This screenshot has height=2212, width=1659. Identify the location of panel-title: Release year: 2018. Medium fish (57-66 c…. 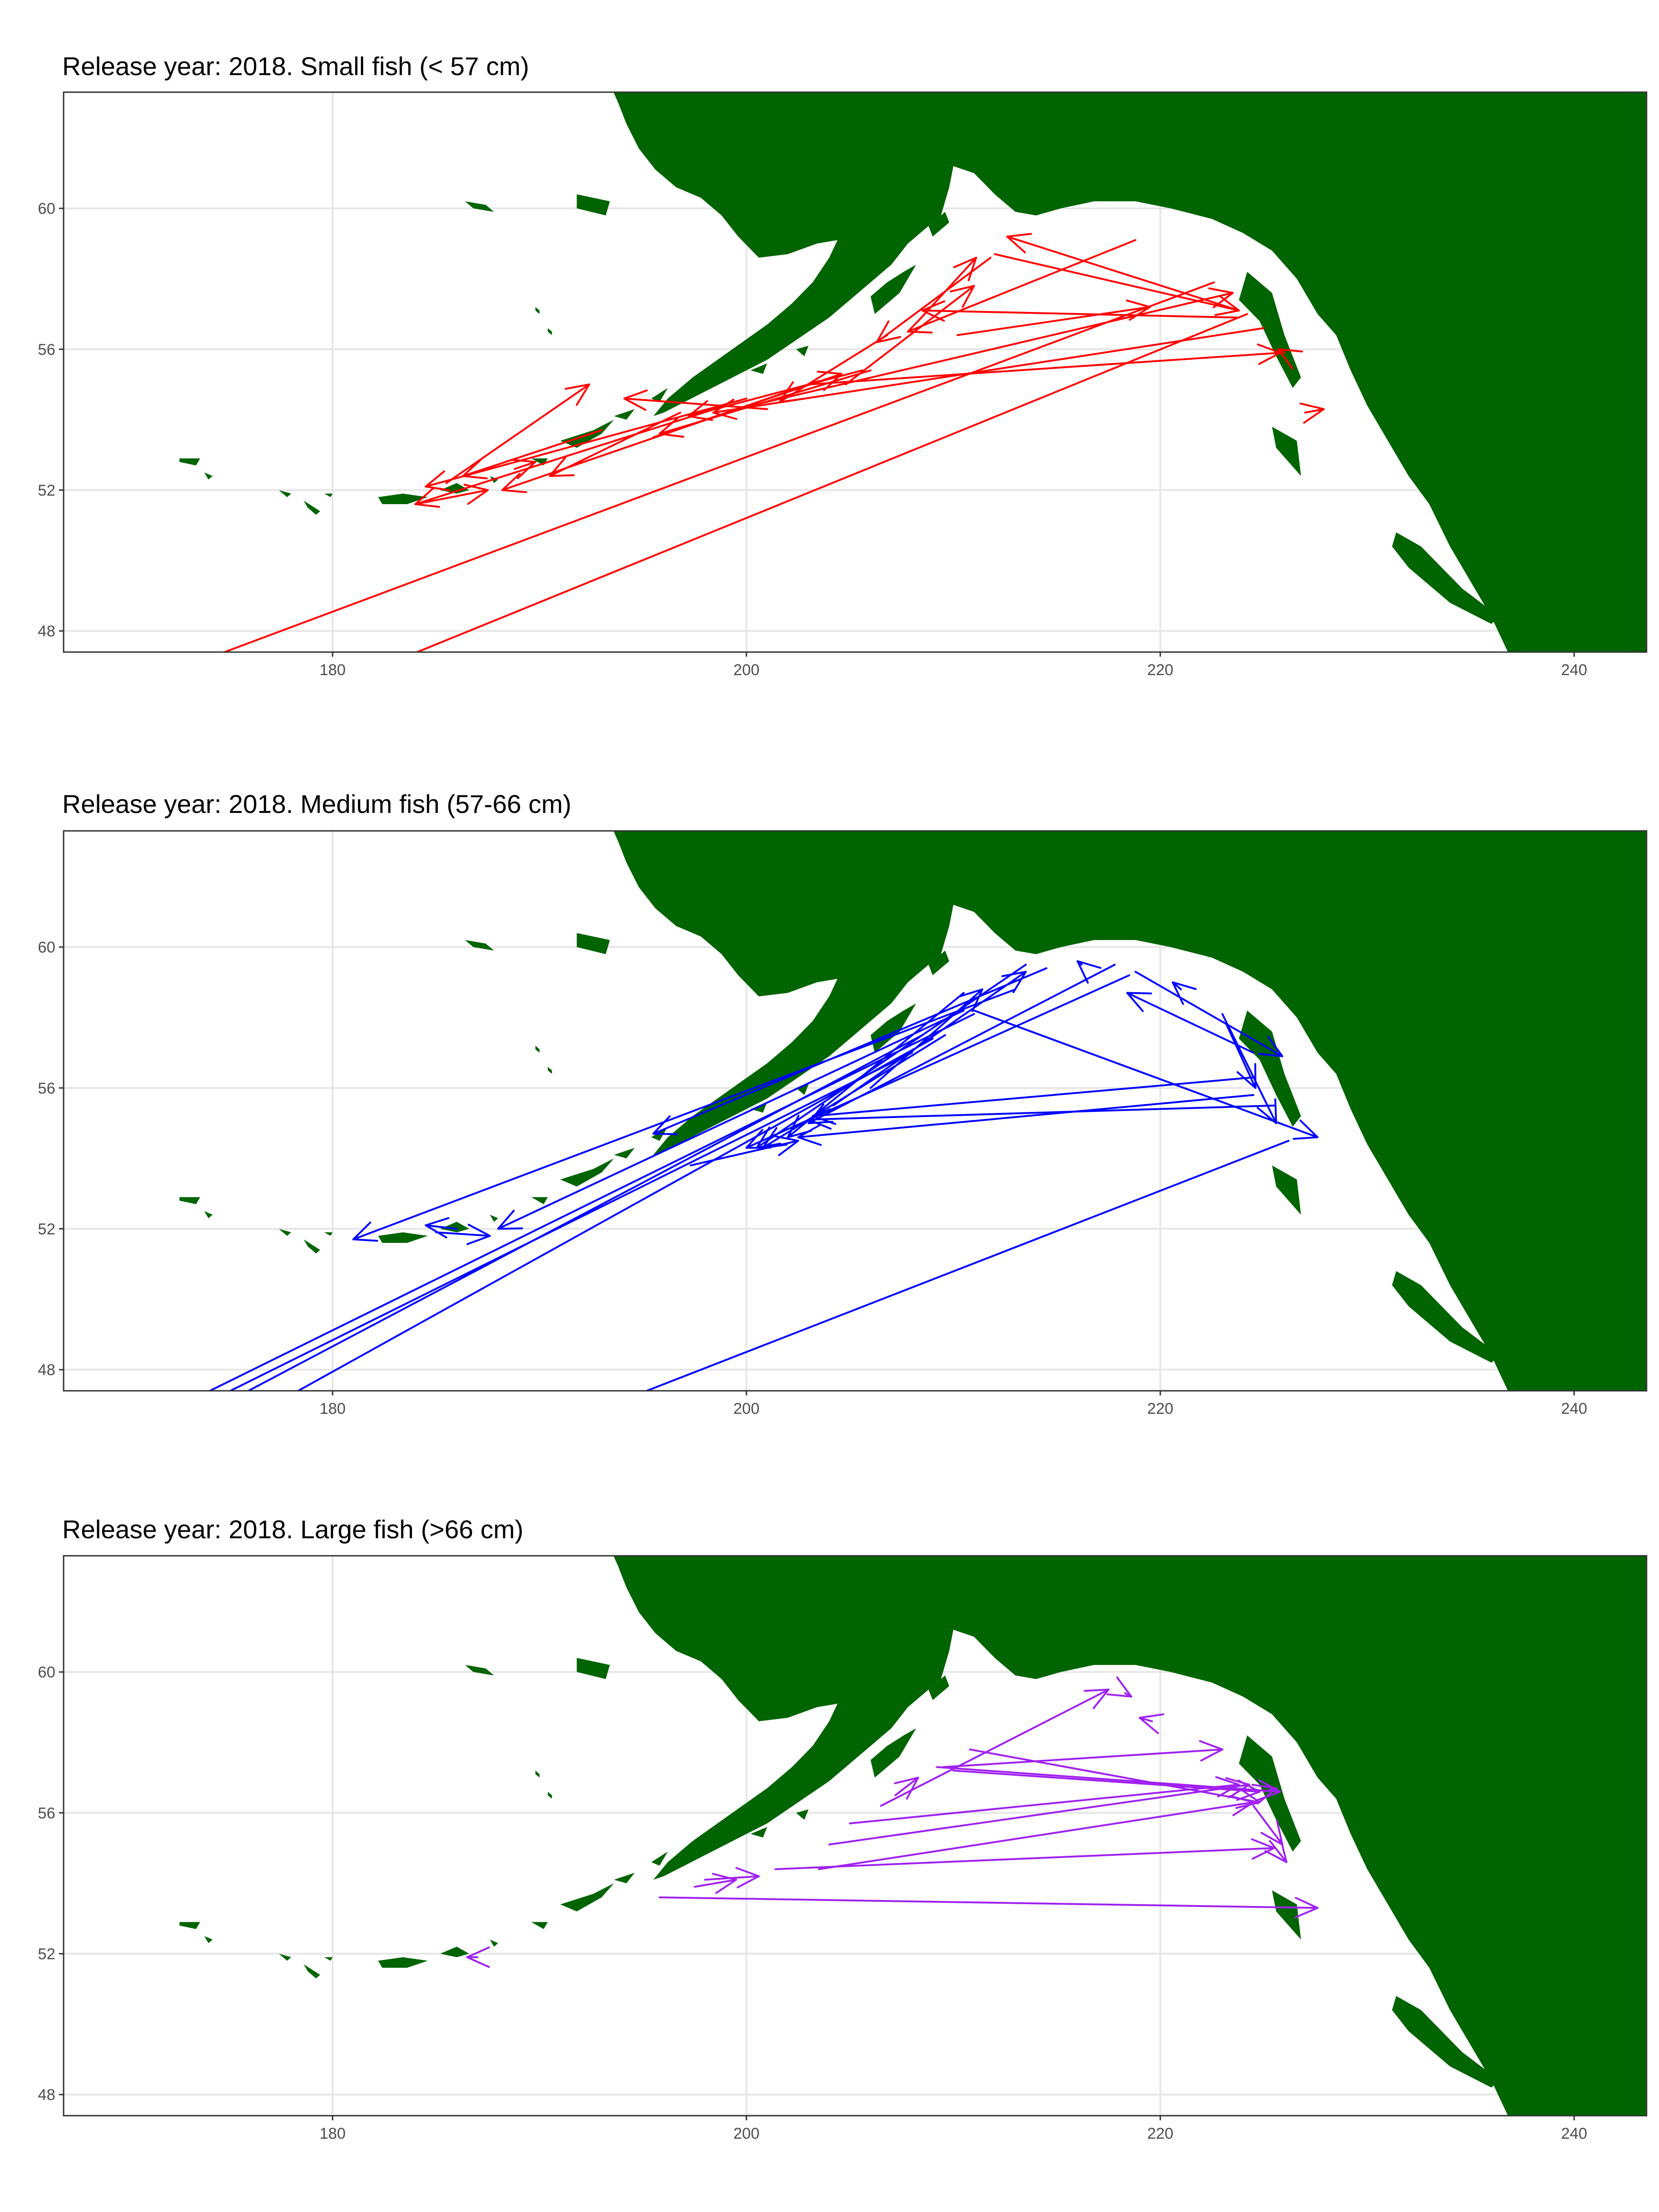
(316, 803).